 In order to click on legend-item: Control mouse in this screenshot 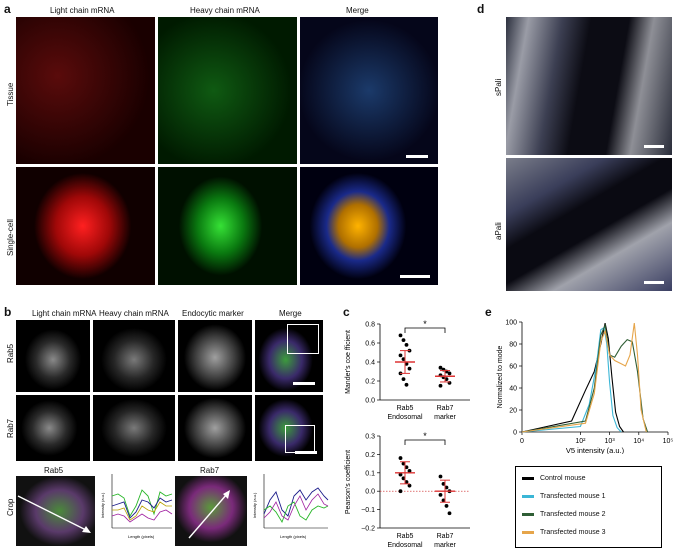, I will do `click(554, 478)`.